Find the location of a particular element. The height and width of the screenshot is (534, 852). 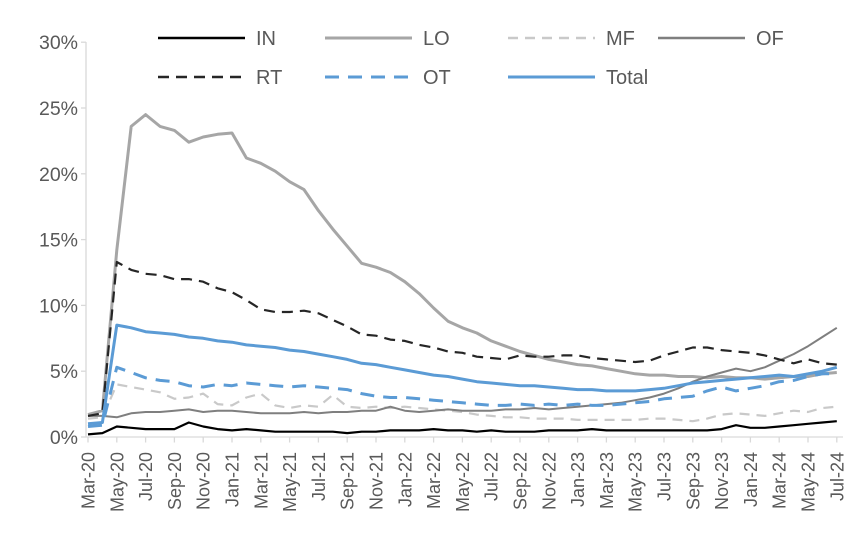

legend-label-in: IN is located at coordinates (266, 39).